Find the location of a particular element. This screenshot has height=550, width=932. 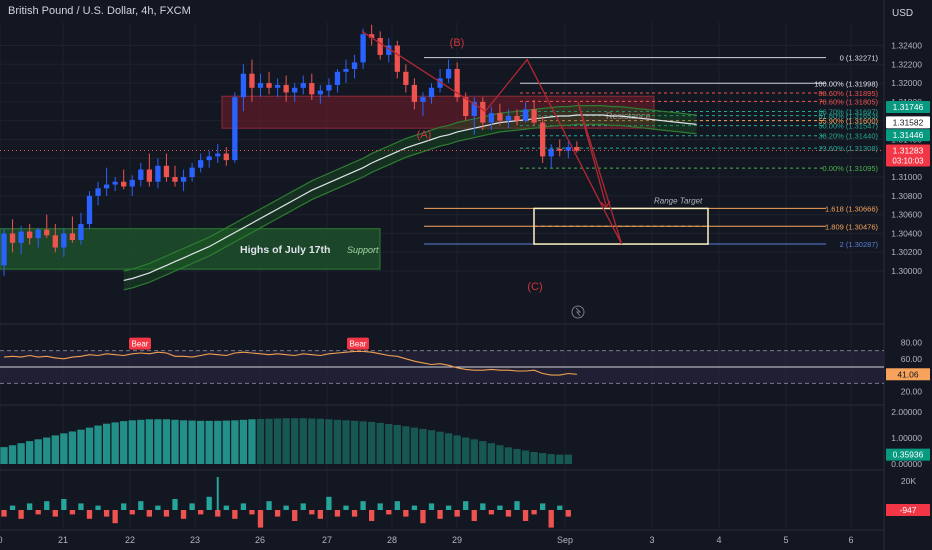

oscillator-value-bg is located at coordinates (908, 454).